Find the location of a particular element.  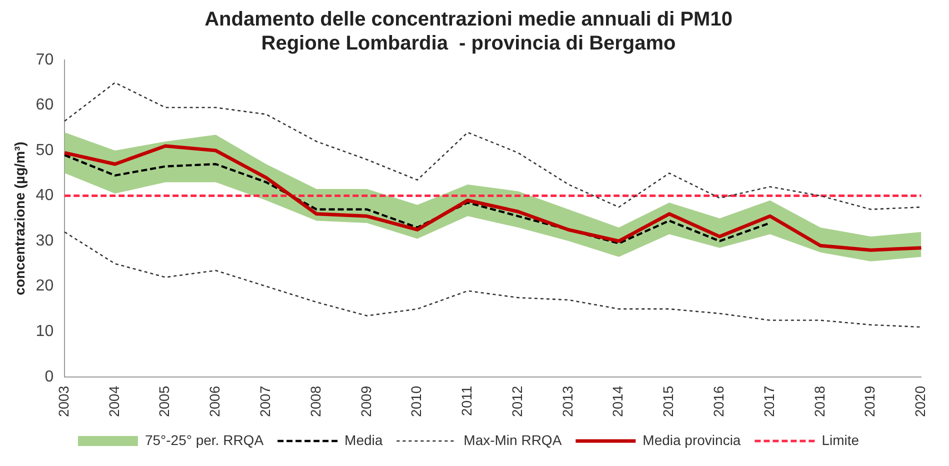

x-tick-label: 2006 is located at coordinates (214, 402).